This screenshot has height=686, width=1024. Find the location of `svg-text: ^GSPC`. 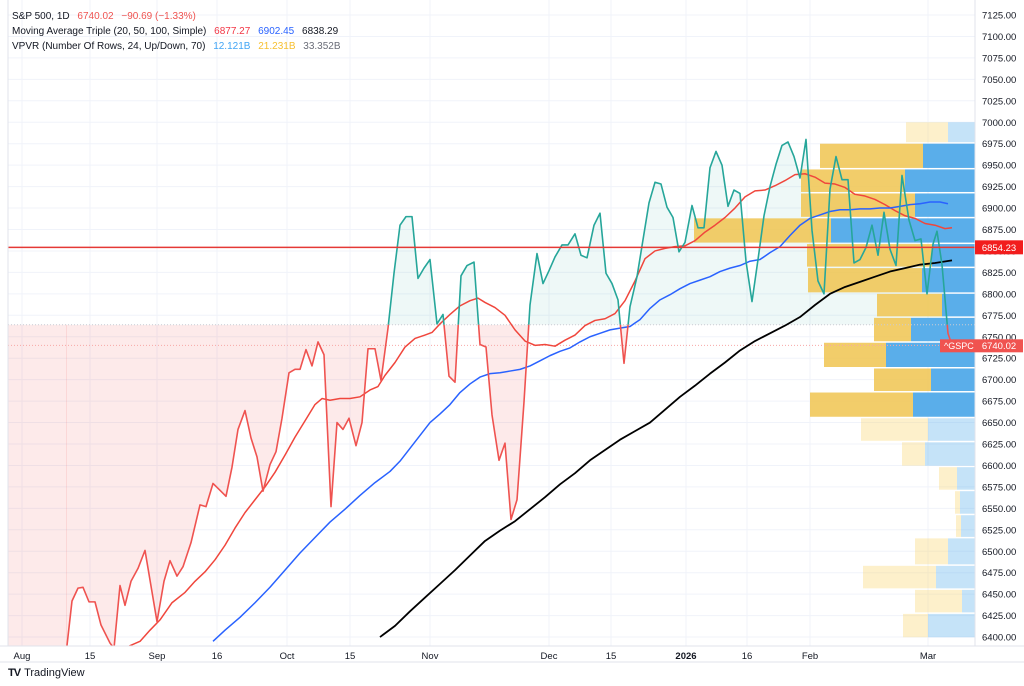

svg-text: ^GSPC is located at coordinates (959, 346).